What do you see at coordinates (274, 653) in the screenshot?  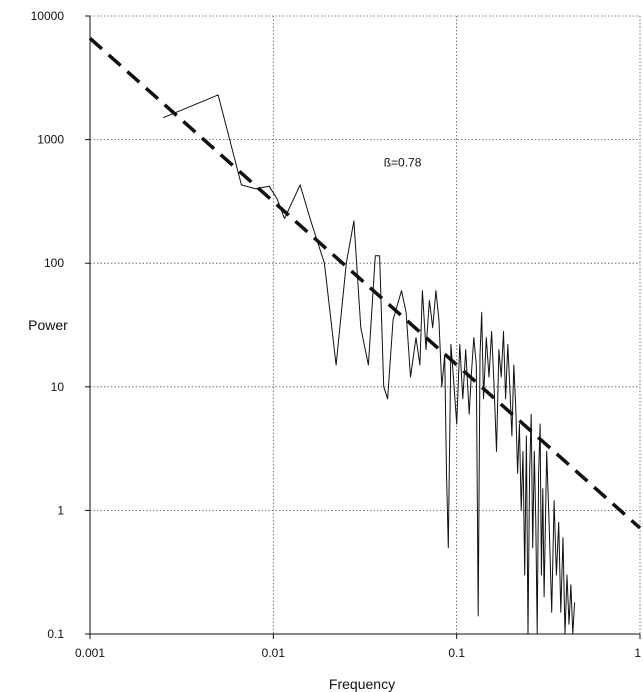 I see `x-tick-label: 0.01` at bounding box center [274, 653].